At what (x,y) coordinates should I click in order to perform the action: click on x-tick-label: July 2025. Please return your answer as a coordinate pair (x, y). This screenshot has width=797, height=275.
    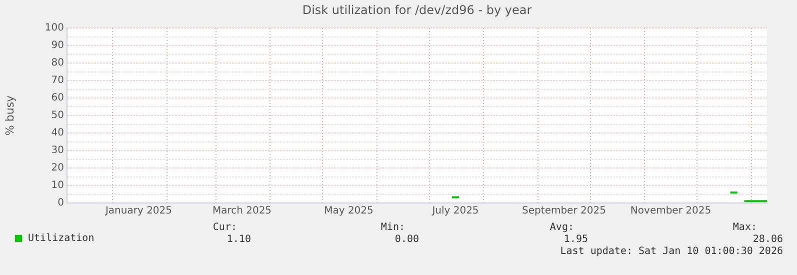
    Looking at the image, I should click on (455, 211).